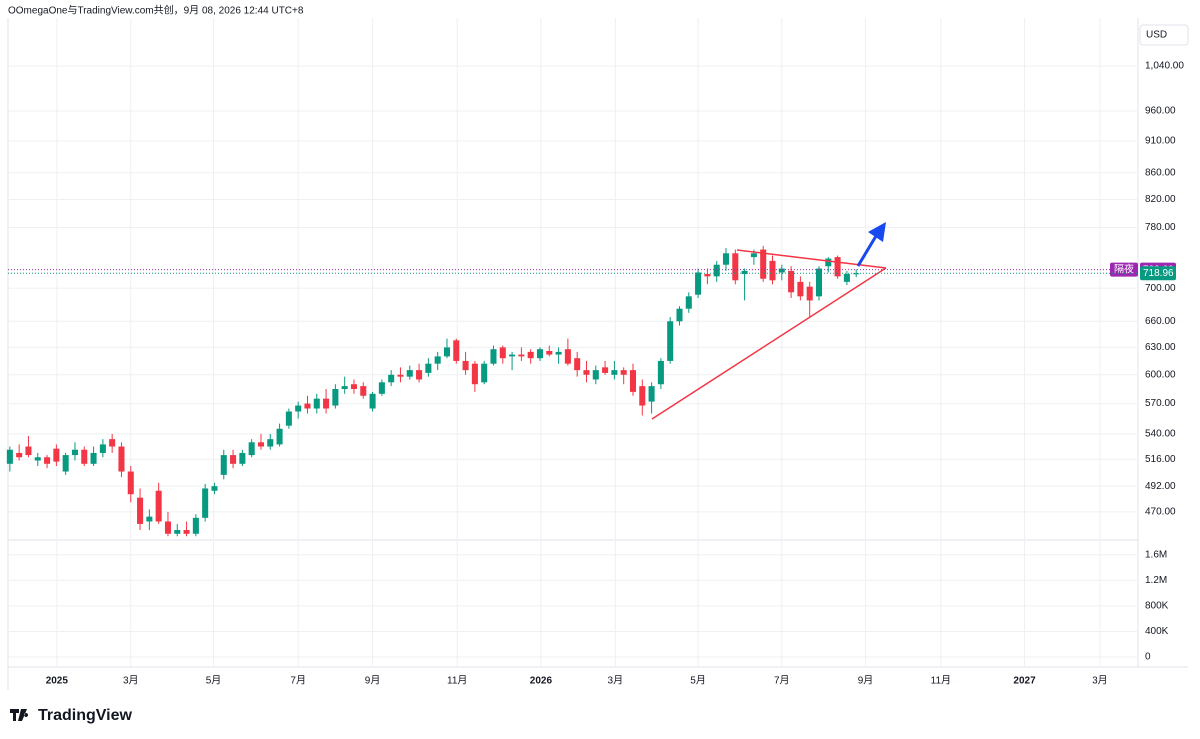 This screenshot has width=1200, height=739. What do you see at coordinates (1160, 434) in the screenshot?
I see `y-tick-label: 540.00` at bounding box center [1160, 434].